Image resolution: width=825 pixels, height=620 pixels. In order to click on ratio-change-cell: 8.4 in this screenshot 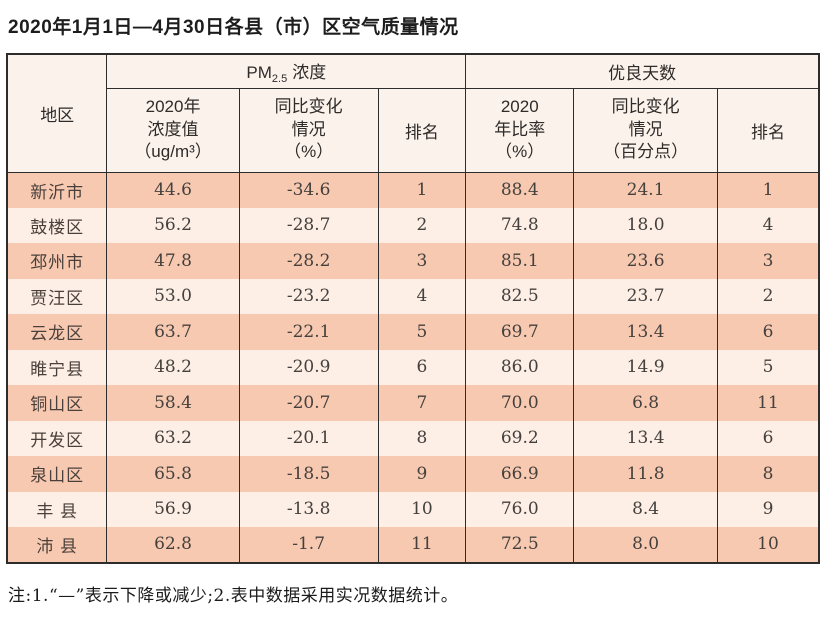, I will do `click(645, 509)`.